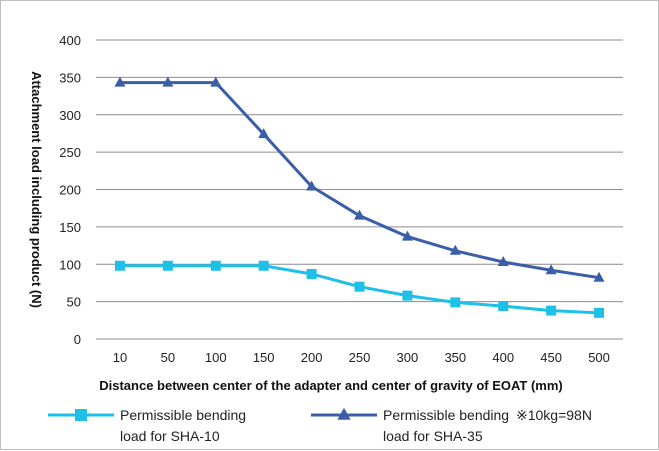 This screenshot has width=659, height=451. What do you see at coordinates (147, 425) in the screenshot?
I see `legend-item-1: Permissible bending load for SHA-10` at bounding box center [147, 425].